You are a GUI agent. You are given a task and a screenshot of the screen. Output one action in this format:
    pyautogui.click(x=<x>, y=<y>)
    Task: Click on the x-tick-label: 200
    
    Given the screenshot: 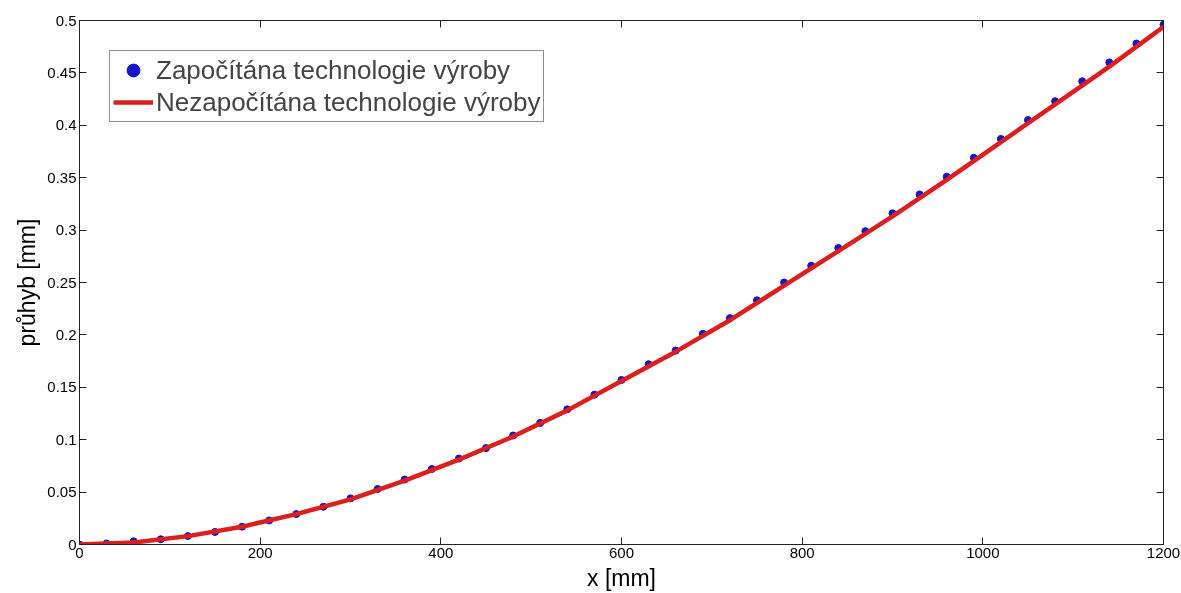 What is the action you would take?
    pyautogui.click(x=260, y=552)
    